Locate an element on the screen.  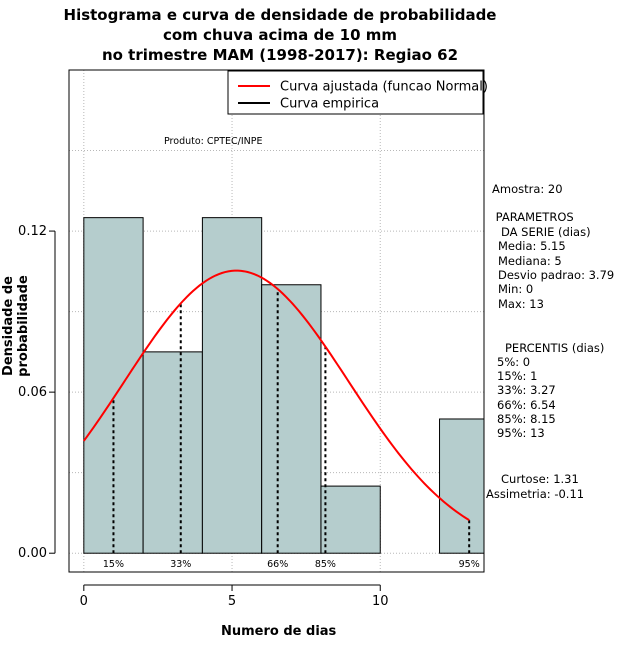
y-tick-label-0: 0.00 is located at coordinates (32, 553).